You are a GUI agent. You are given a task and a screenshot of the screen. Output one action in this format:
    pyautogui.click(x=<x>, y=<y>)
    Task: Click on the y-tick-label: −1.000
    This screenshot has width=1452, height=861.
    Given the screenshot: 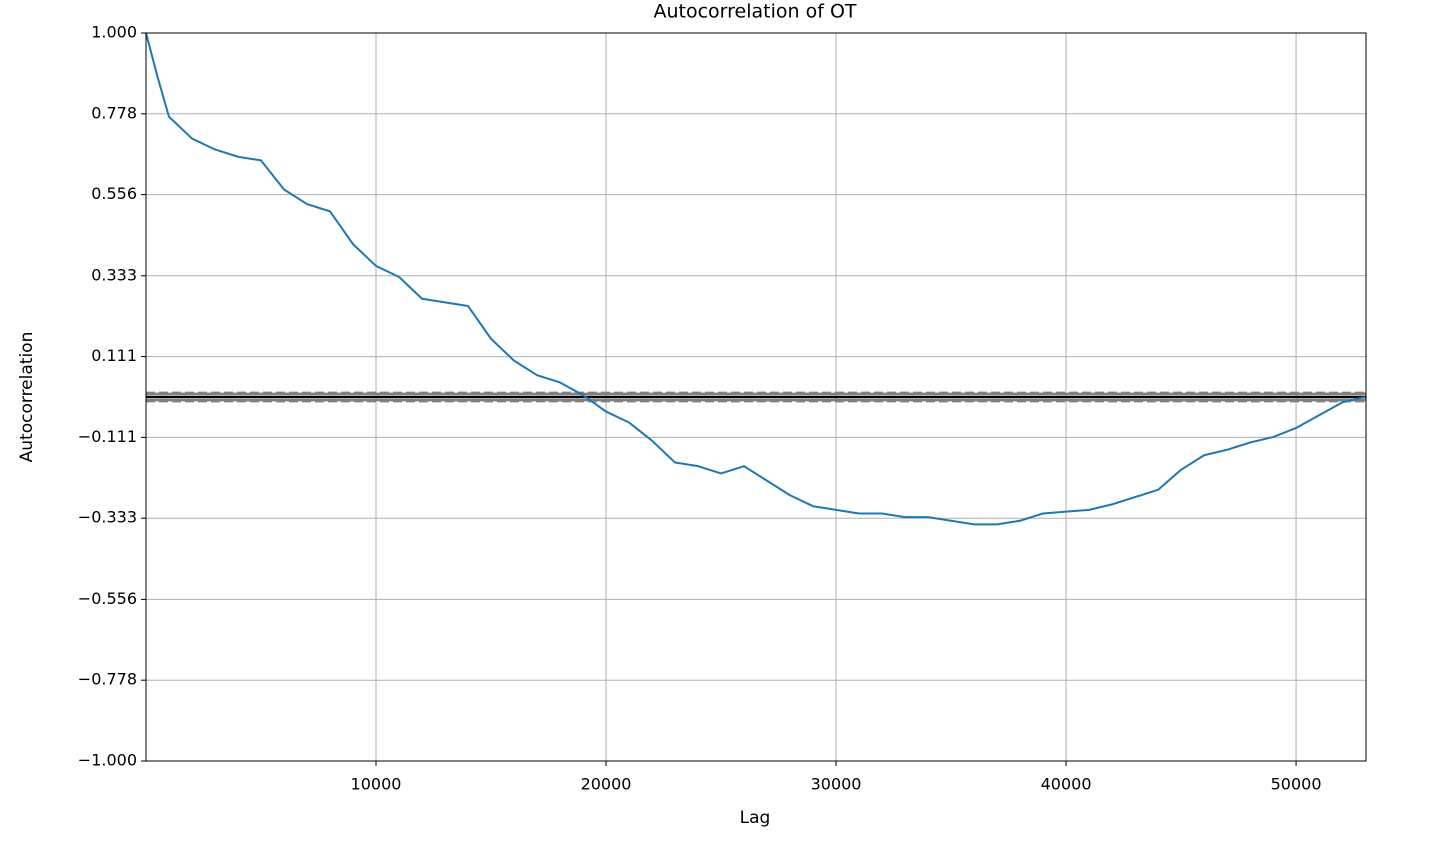 What is the action you would take?
    pyautogui.click(x=107, y=760)
    